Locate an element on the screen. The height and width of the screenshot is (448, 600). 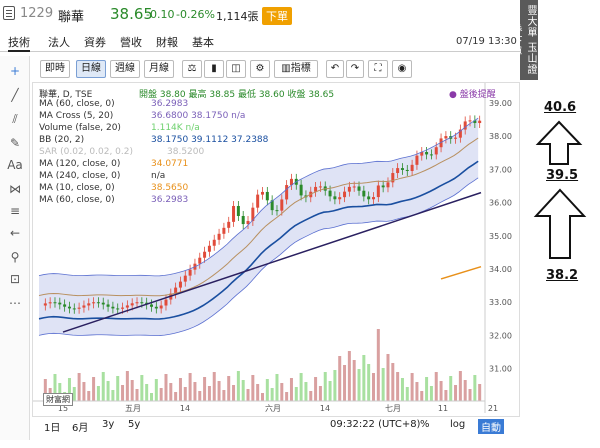
zoom-icon: ⚲ is located at coordinates (15, 257).